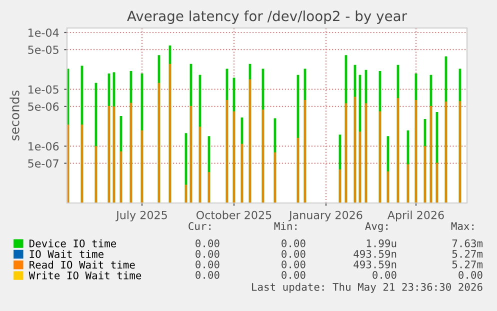 The height and width of the screenshot is (311, 497). I want to click on text: 1.99u, so click(381, 243).